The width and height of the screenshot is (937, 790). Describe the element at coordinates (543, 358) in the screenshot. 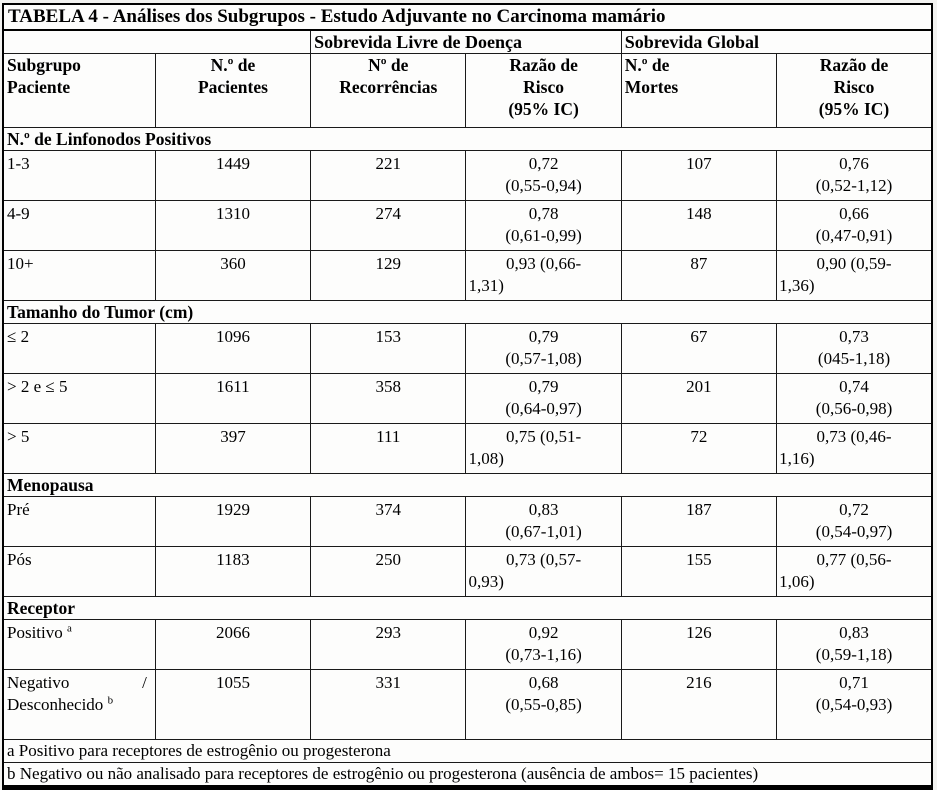

I see `risk-ratio-ci: (0,57-1,08)` at that location.